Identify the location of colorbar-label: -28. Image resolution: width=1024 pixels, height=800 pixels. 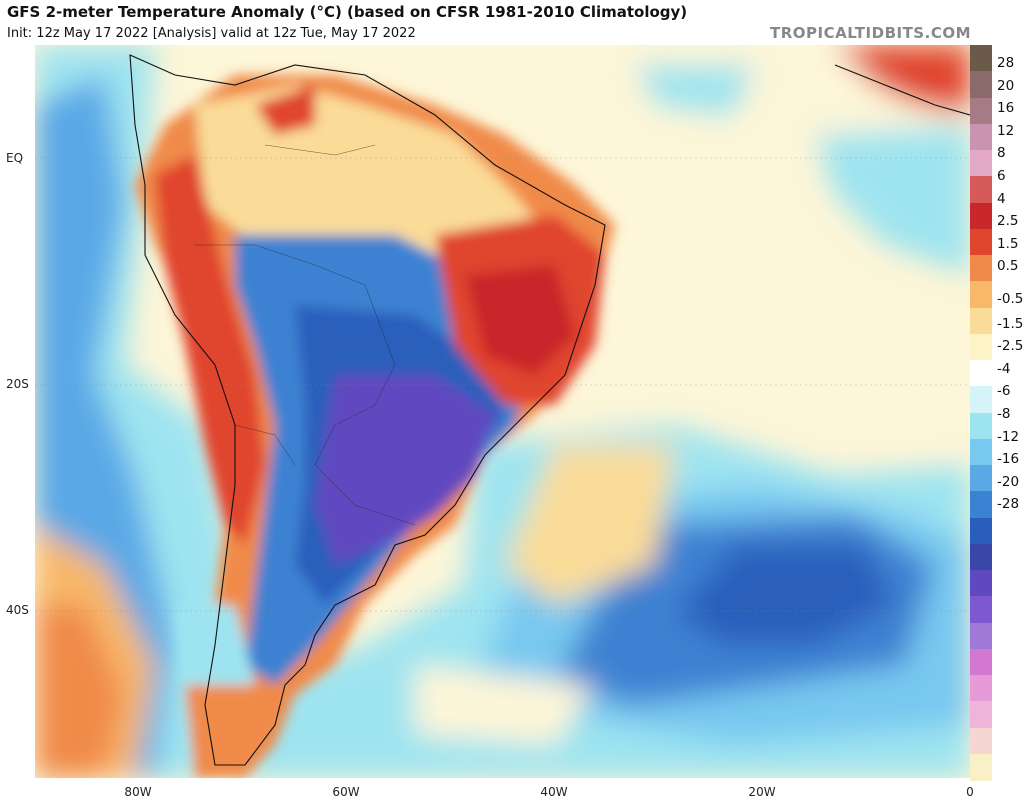
(1008, 504).